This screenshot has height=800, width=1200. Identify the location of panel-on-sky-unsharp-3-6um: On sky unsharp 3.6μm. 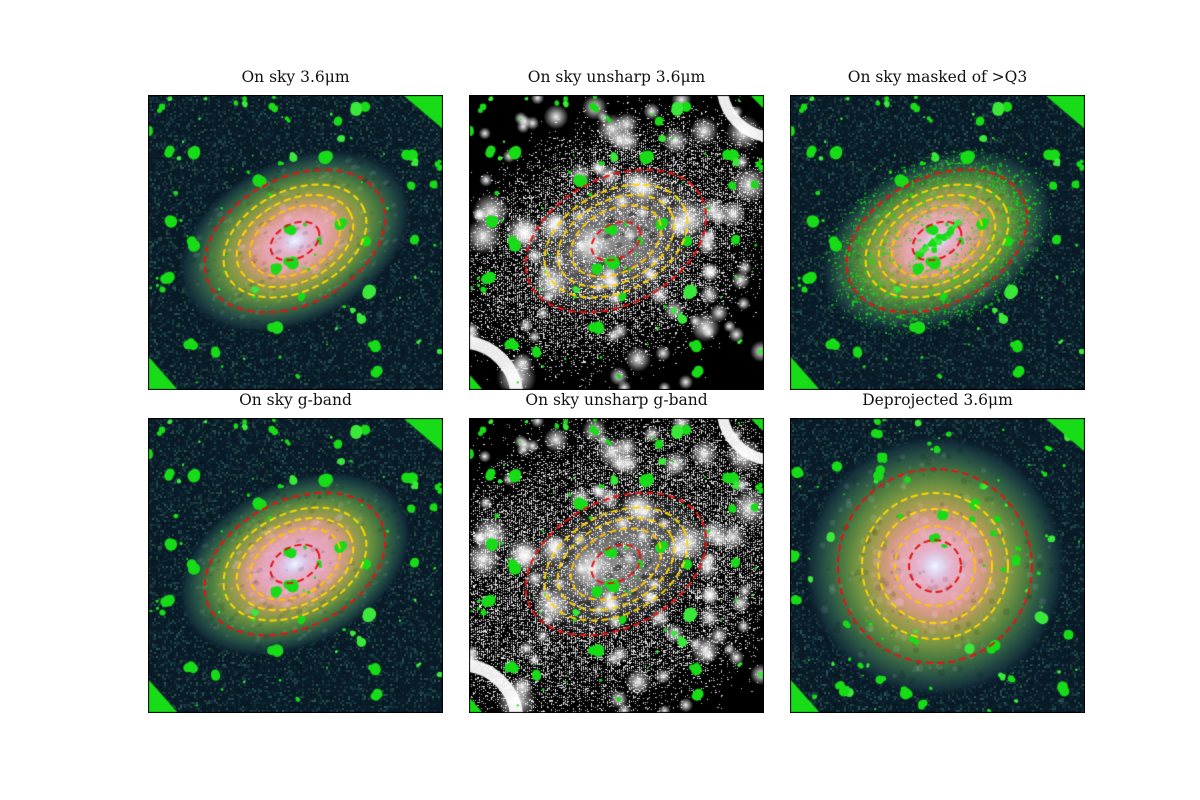
(616, 229).